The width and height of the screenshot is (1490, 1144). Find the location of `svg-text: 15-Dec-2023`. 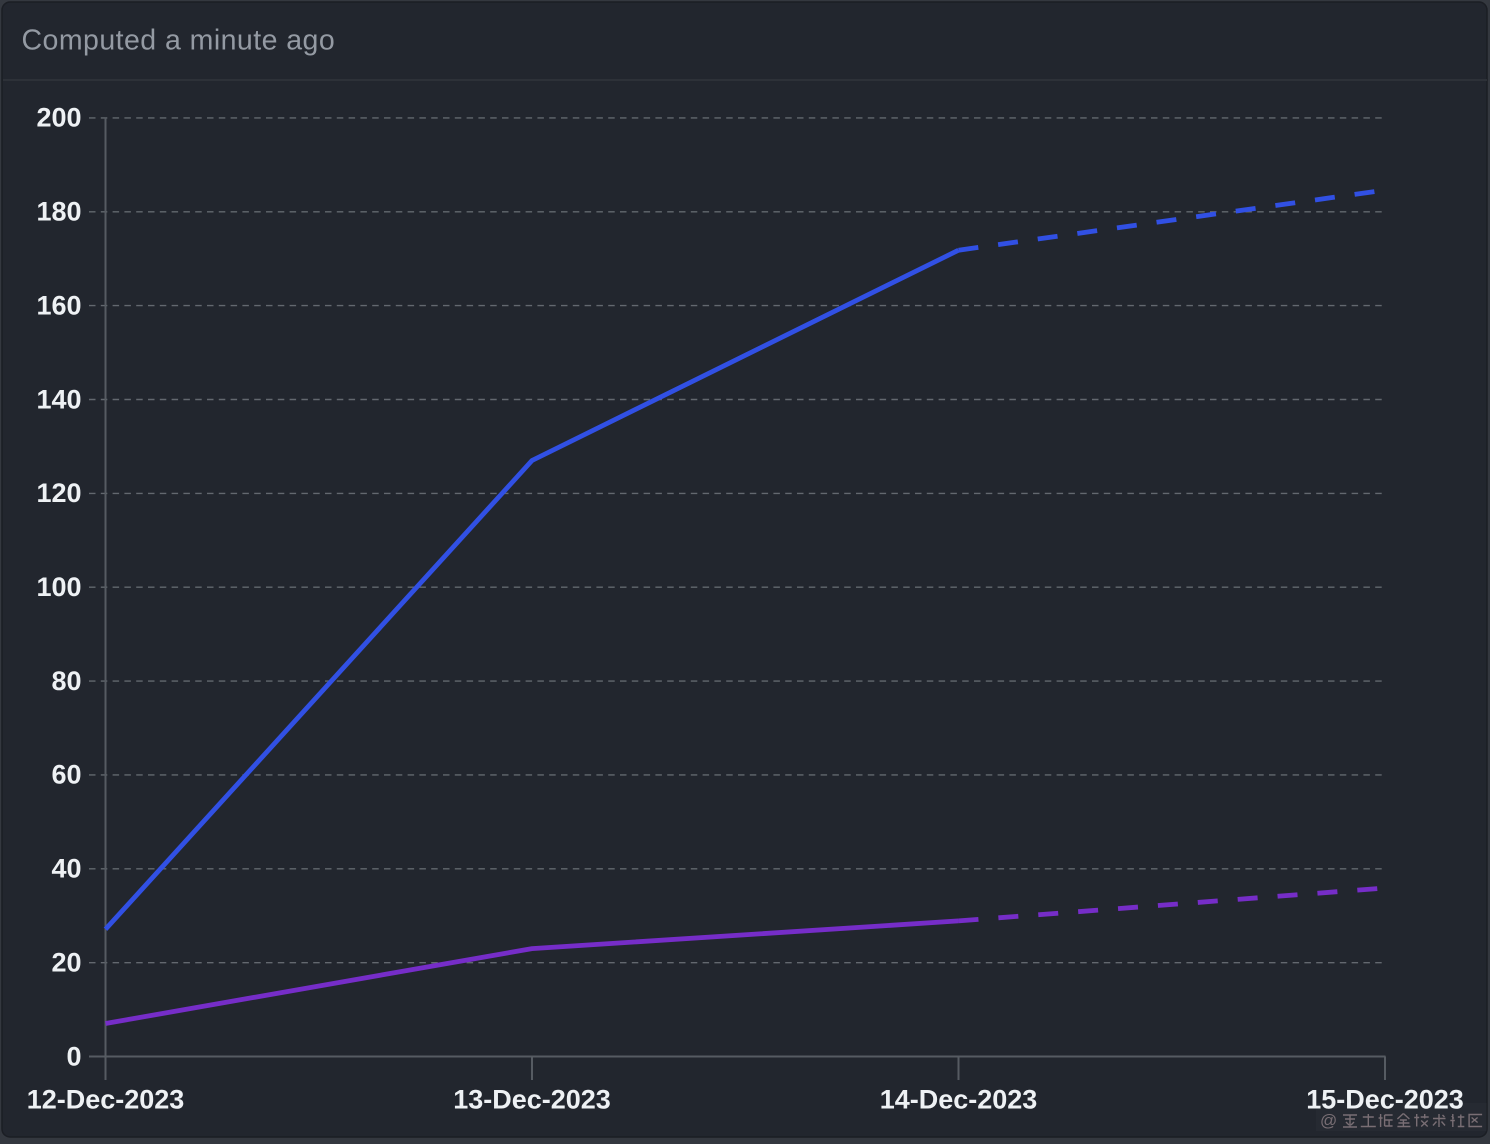

svg-text: 15-Dec-2023 is located at coordinates (1385, 1100).